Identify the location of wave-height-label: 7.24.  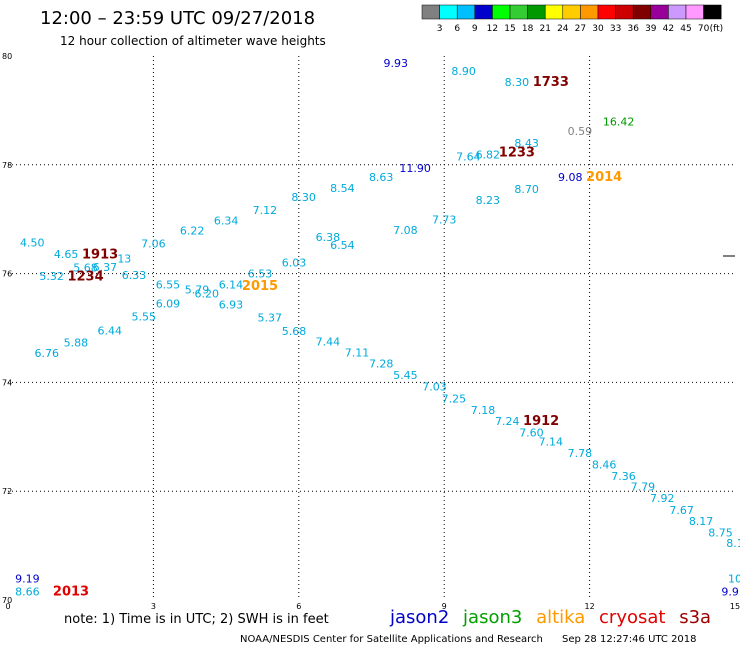
(507, 421).